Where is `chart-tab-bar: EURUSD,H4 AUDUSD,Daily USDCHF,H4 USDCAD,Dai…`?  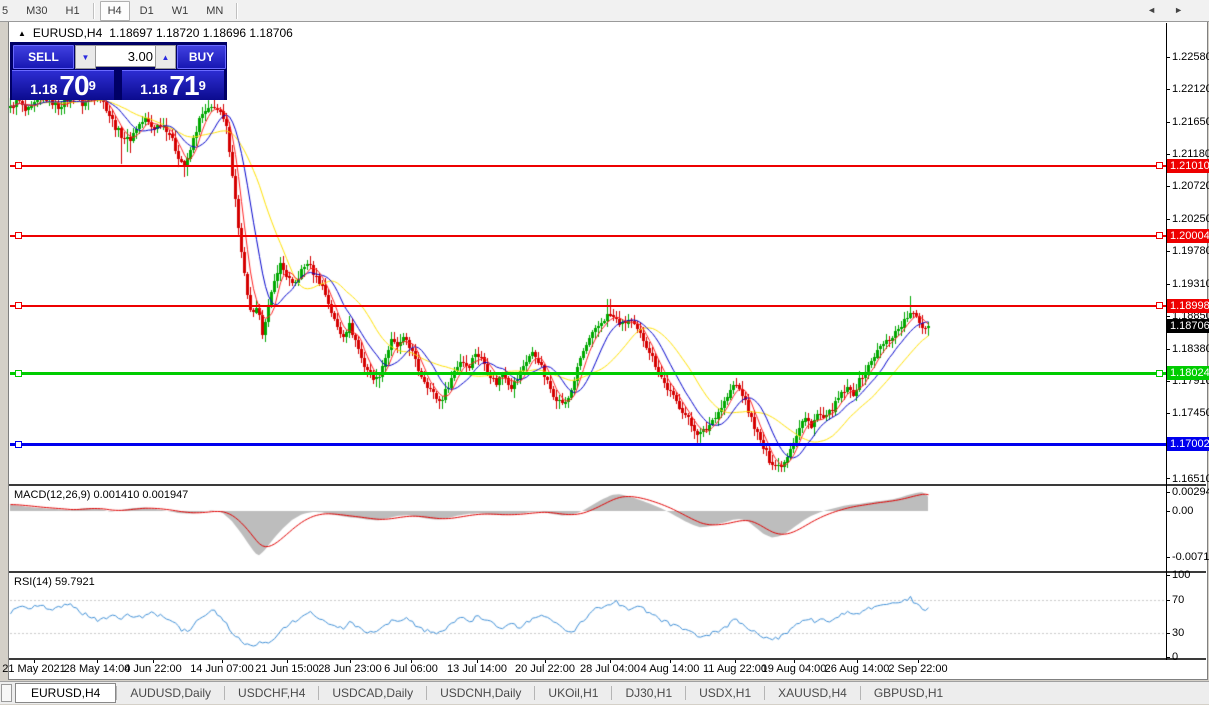
chart-tab-bar: EURUSD,H4 AUDUSD,Daily USDCHF,H4 USDCAD,Dai… is located at coordinates (604, 692).